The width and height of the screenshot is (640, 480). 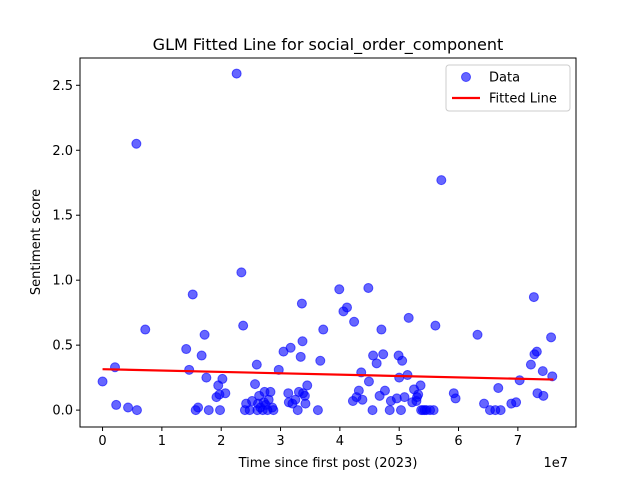 I want to click on y-tick-label: 2.0, so click(x=62, y=151).